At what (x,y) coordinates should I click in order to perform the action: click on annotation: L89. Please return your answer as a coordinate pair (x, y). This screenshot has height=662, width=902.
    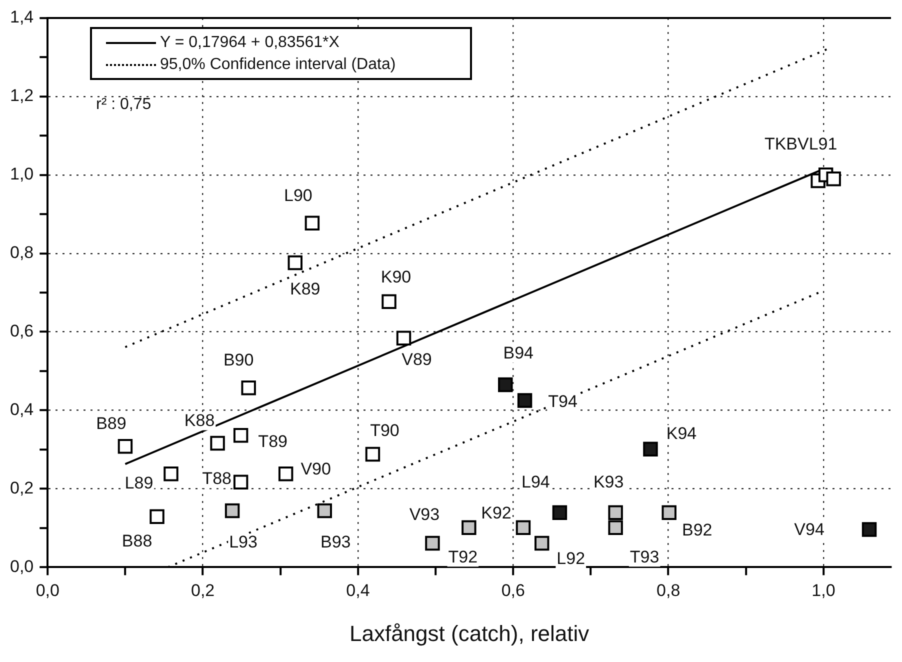
    Looking at the image, I should click on (139, 483).